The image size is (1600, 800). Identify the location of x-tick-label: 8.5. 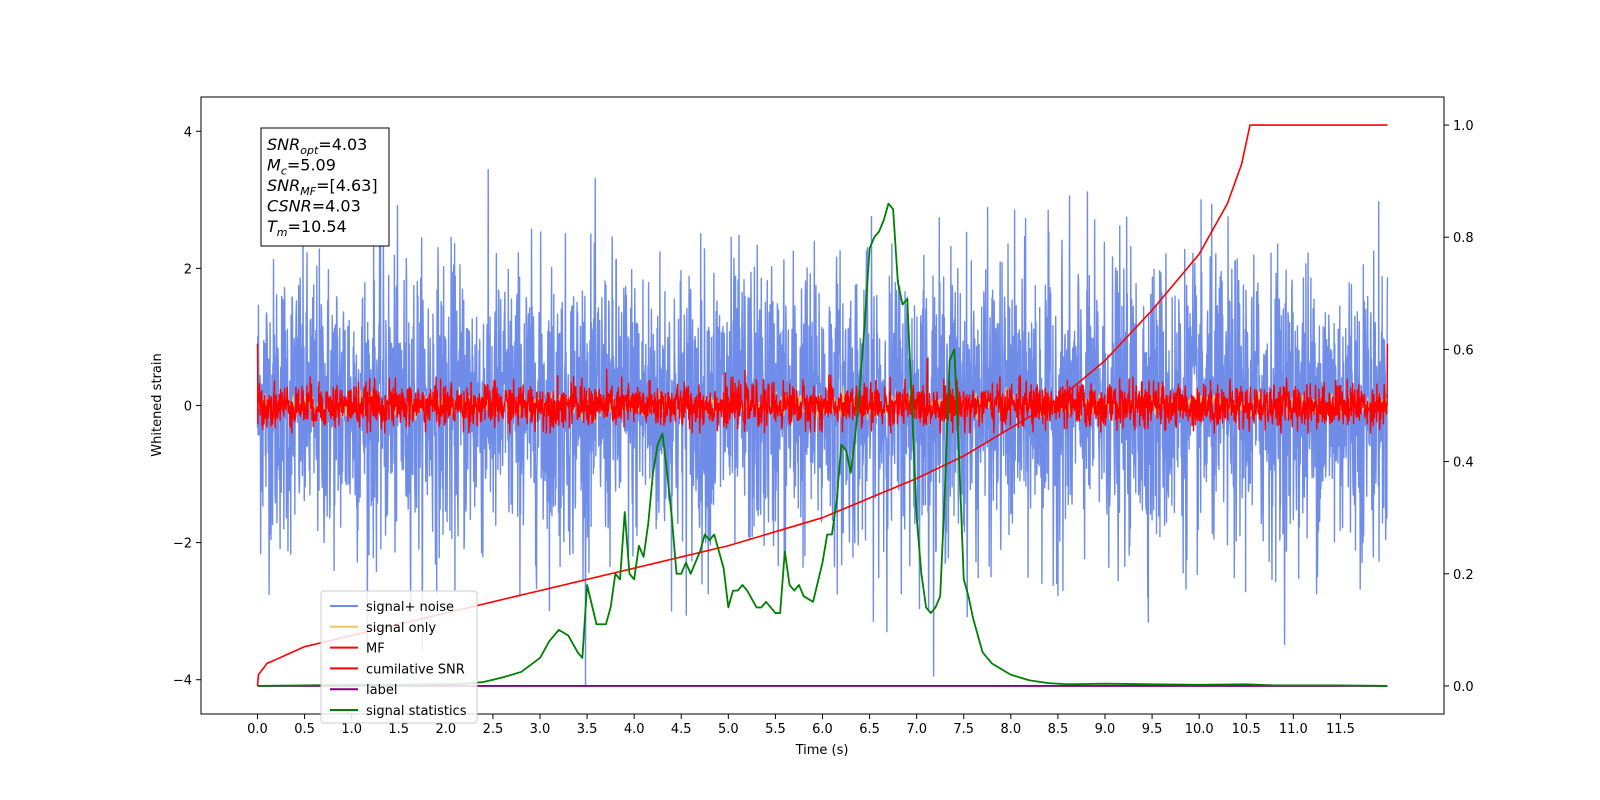
(1058, 729).